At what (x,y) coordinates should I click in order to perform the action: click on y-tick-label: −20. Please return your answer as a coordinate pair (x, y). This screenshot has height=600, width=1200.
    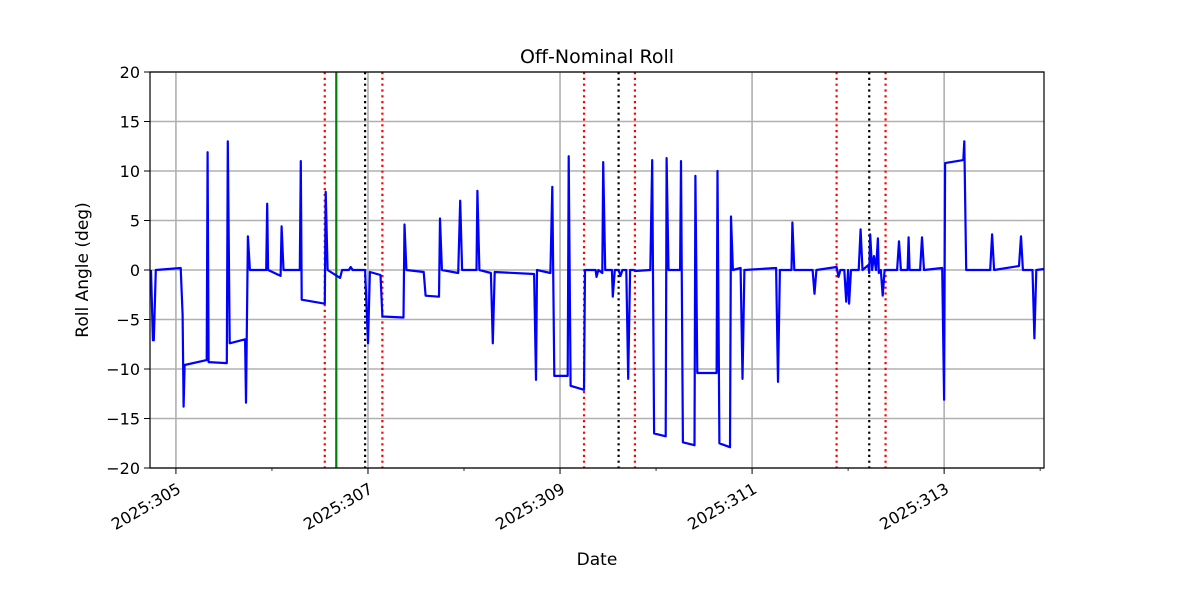
    Looking at the image, I should click on (123, 468).